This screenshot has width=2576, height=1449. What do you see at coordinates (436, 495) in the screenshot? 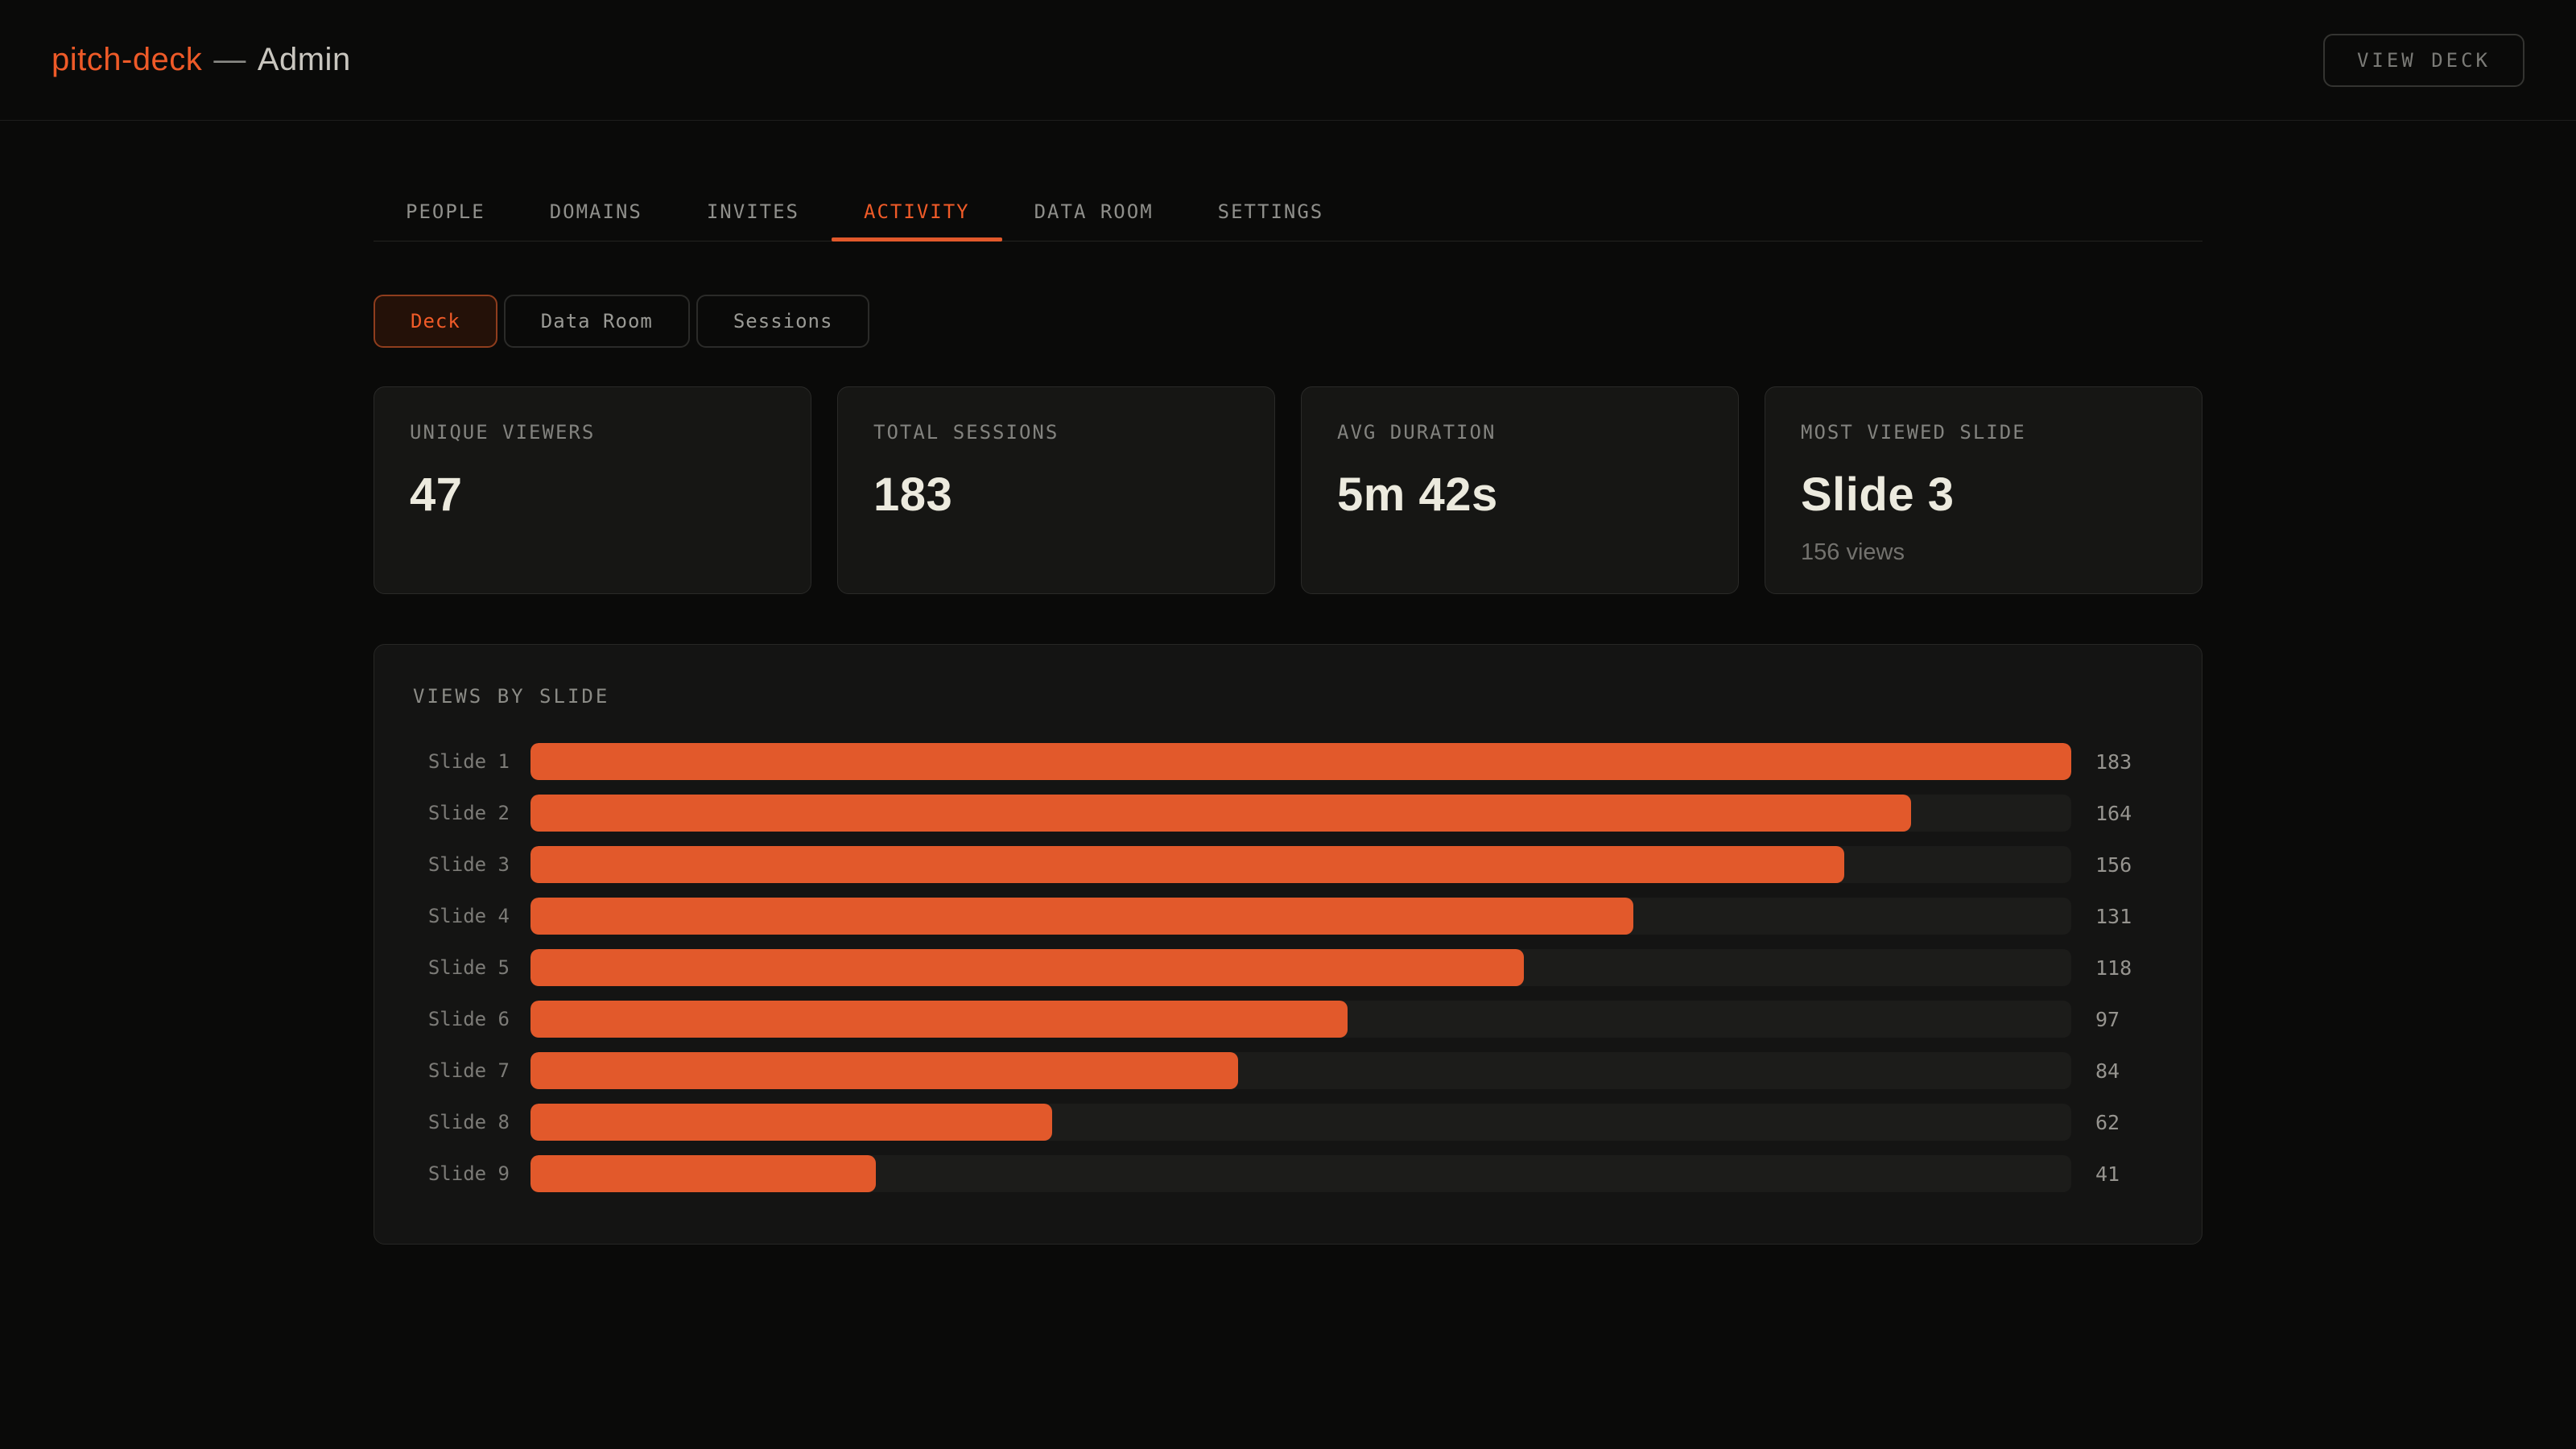
I see `stat-value: 47` at bounding box center [436, 495].